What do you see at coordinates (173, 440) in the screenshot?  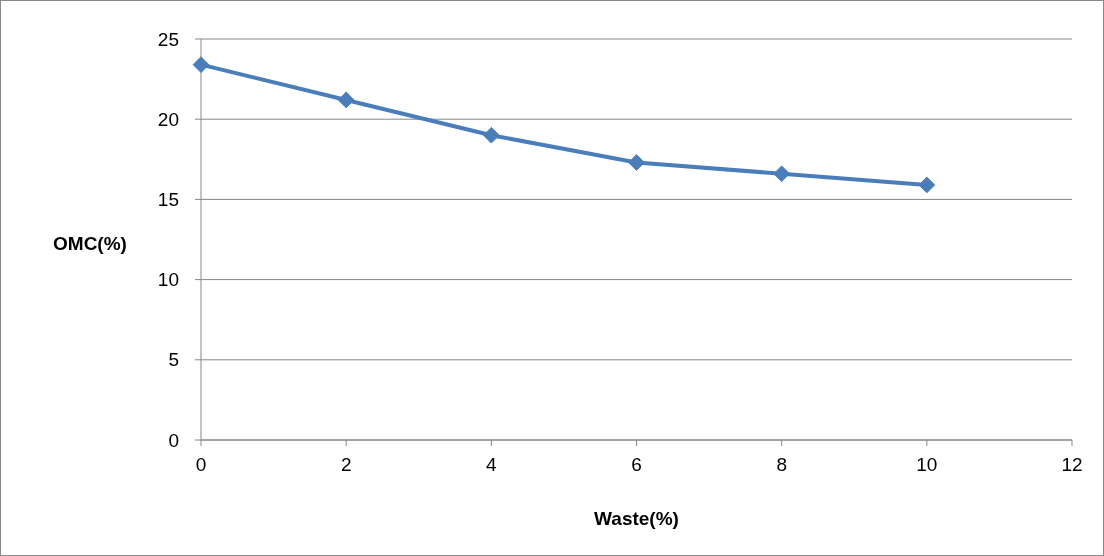 I see `y-tick-label: 0` at bounding box center [173, 440].